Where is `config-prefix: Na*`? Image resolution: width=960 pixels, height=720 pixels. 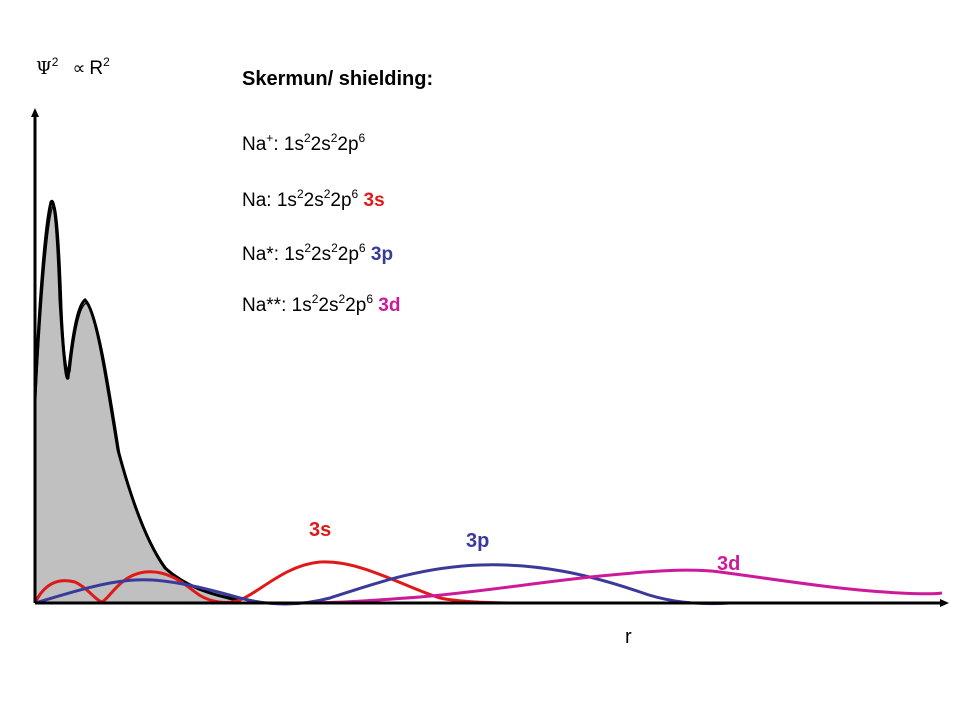 config-prefix: Na* is located at coordinates (258, 254).